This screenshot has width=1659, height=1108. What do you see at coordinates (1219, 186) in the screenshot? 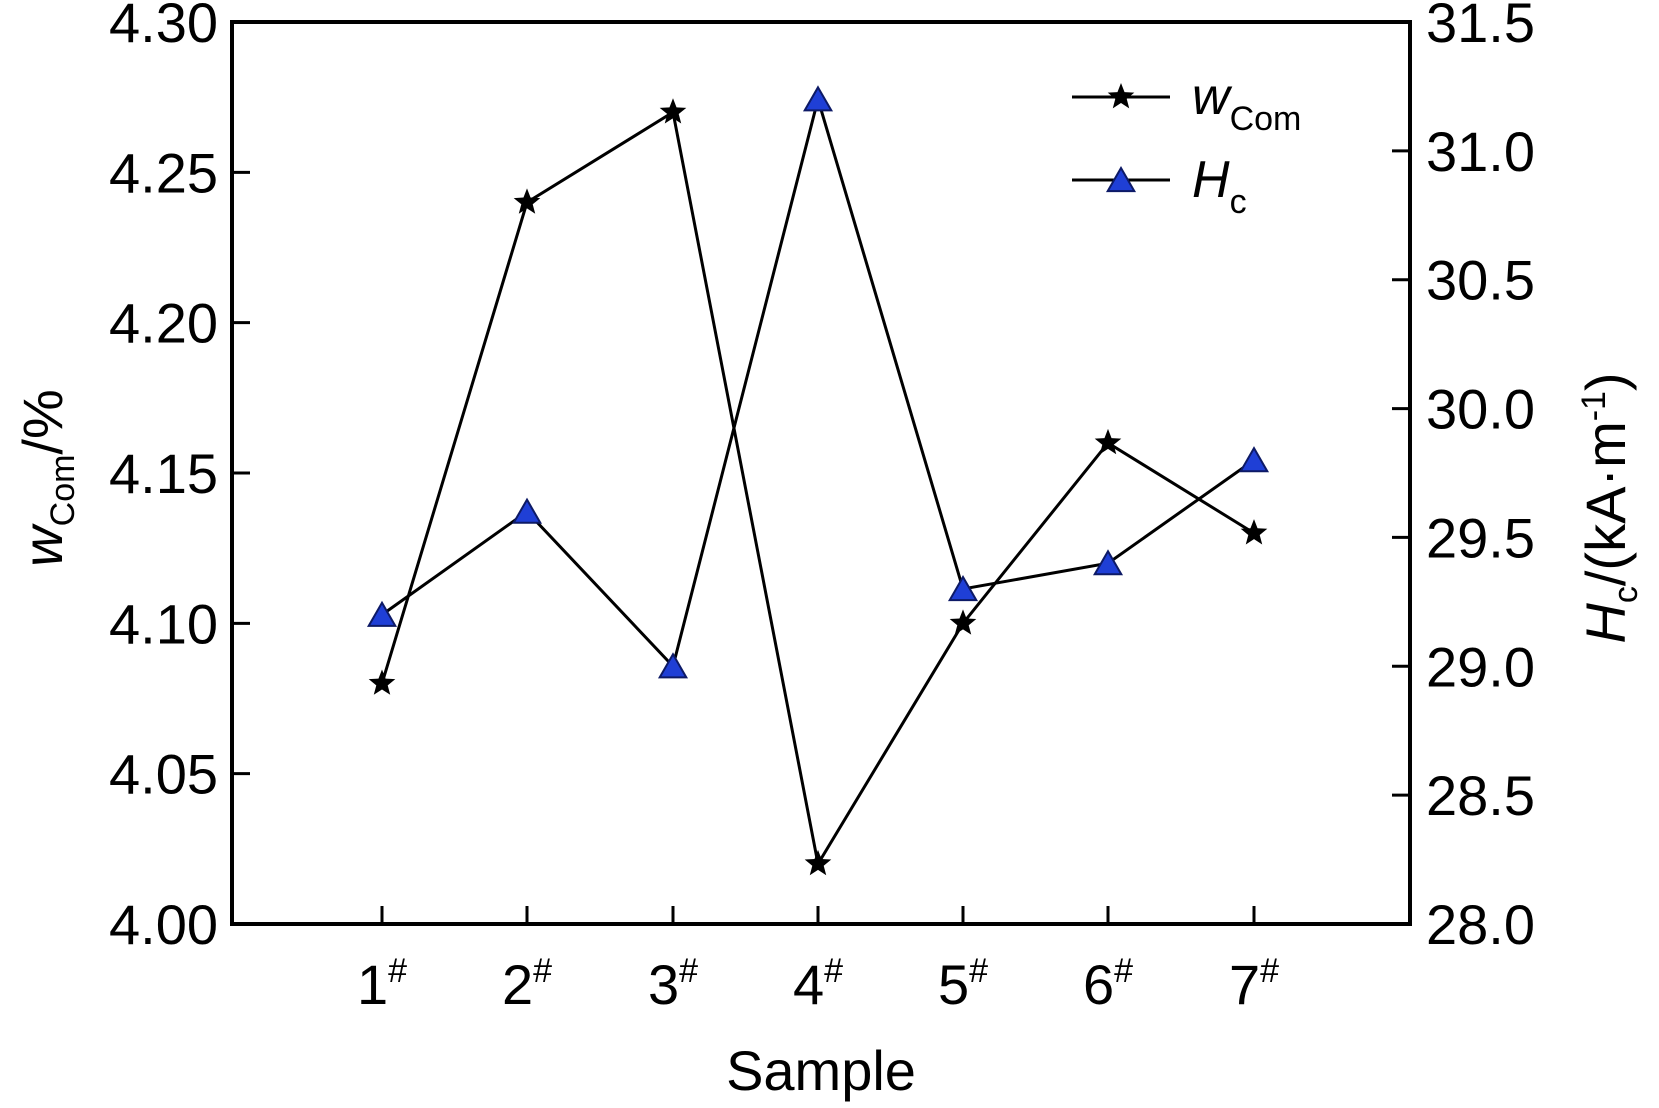
I see `legend-label-h: Hc` at bounding box center [1219, 186].